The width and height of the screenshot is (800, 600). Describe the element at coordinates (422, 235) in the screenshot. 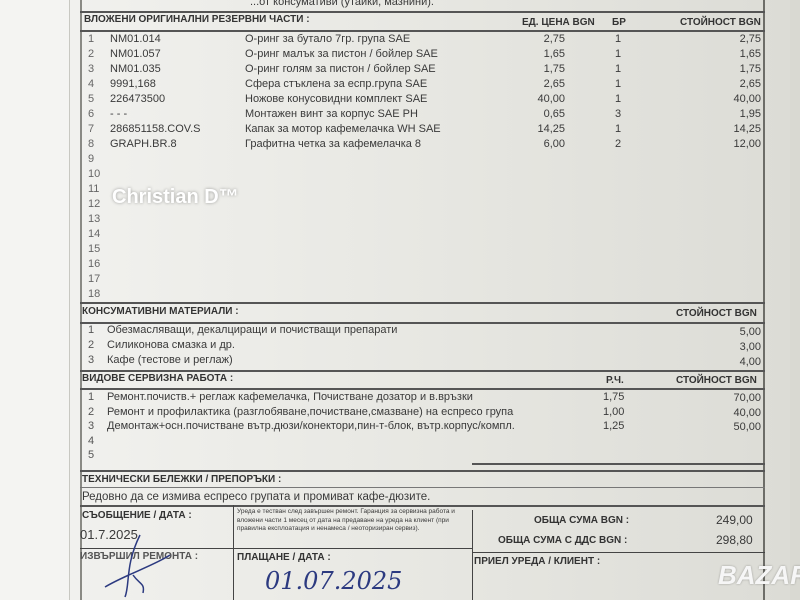

I see `table-row: 14` at that location.